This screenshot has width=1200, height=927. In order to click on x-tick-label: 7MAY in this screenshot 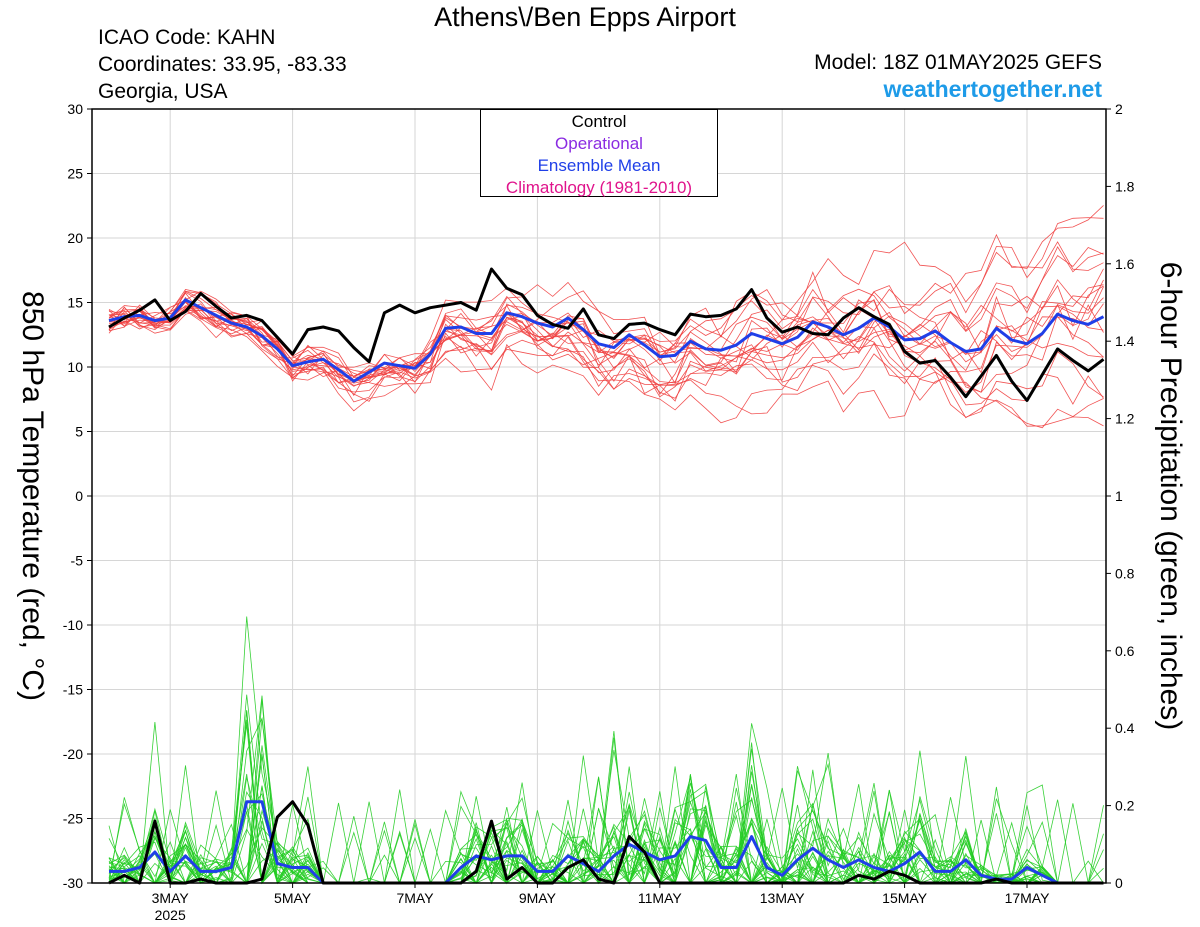, I will do `click(415, 898)`.